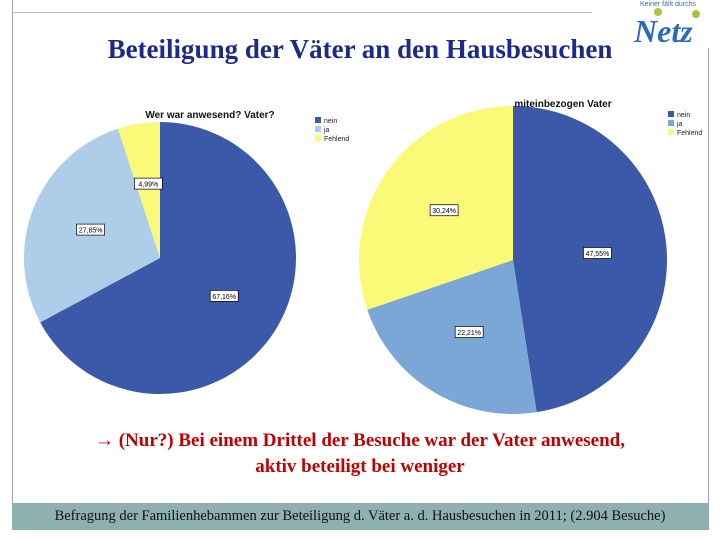  I want to click on chart-title: miteinbezogen Vater, so click(562, 104).